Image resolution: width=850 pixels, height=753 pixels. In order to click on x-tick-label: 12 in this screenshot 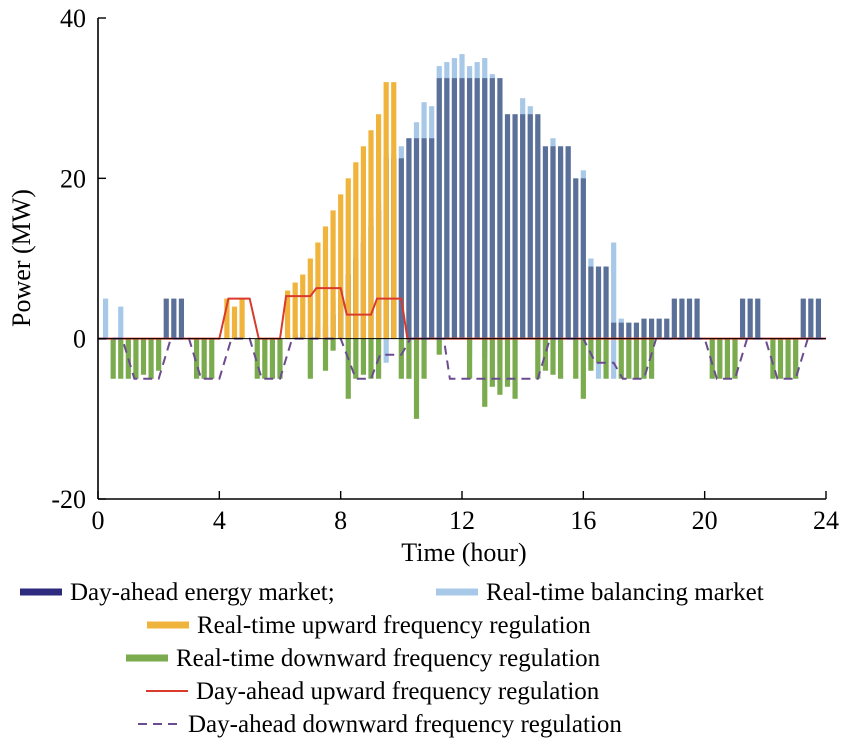, I will do `click(462, 520)`.